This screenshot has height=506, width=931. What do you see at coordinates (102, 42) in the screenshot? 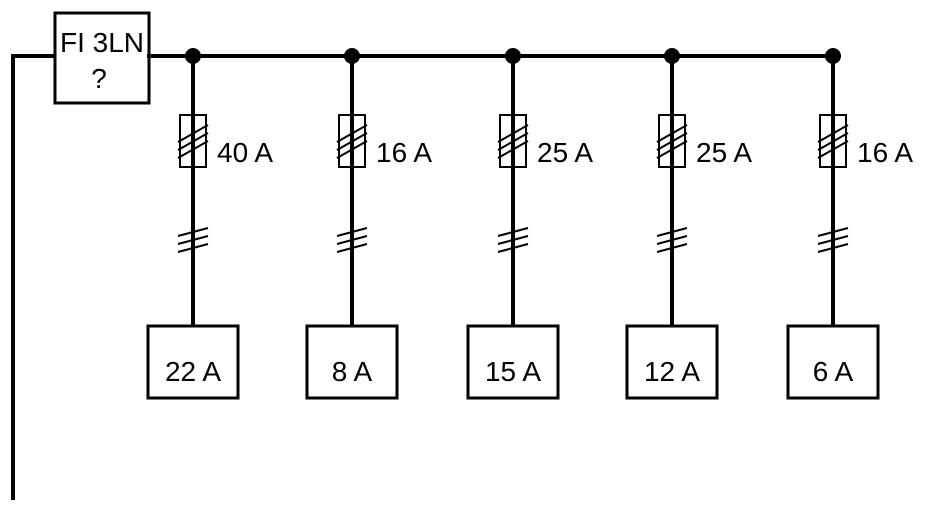
I see `rcd-label: FI 3LN` at bounding box center [102, 42].